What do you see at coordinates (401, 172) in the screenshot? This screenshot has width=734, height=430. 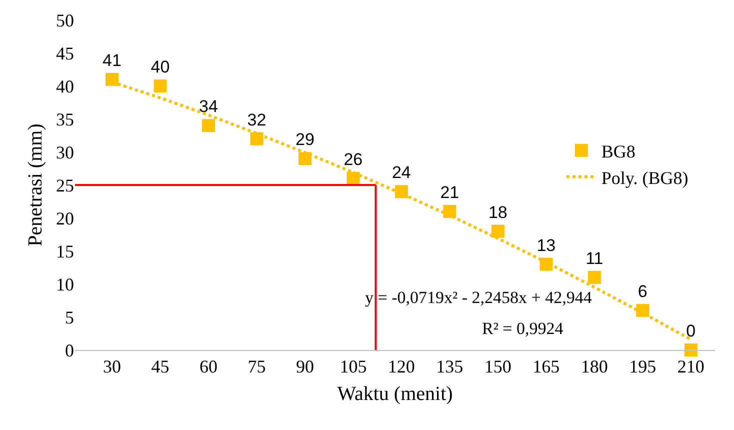 I see `data-label: 24` at bounding box center [401, 172].